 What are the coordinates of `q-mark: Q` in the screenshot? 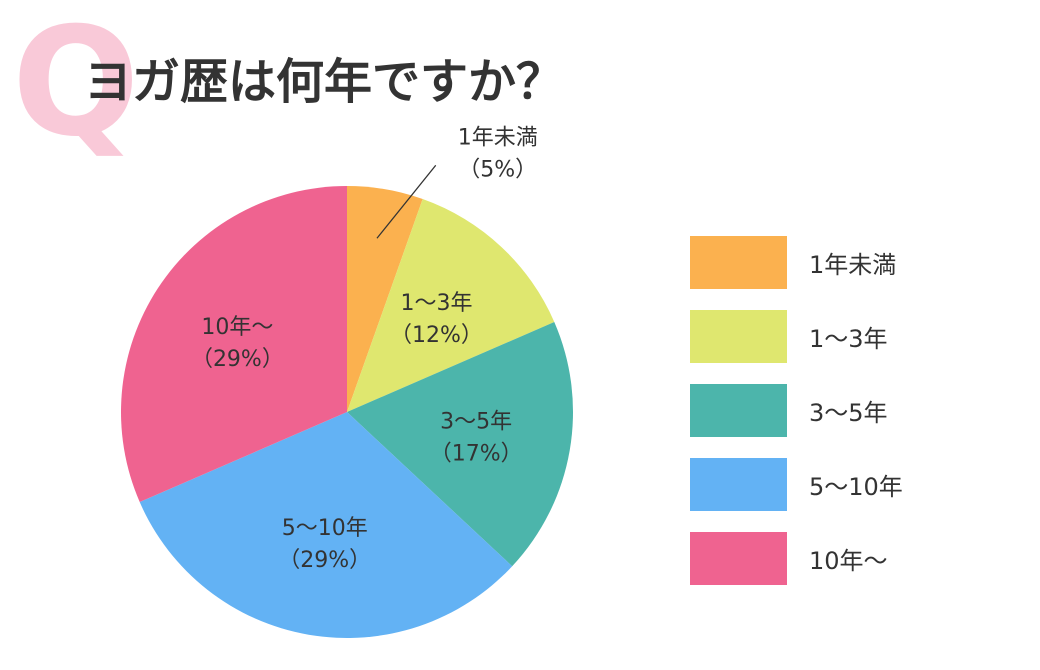 It's located at (76, 85).